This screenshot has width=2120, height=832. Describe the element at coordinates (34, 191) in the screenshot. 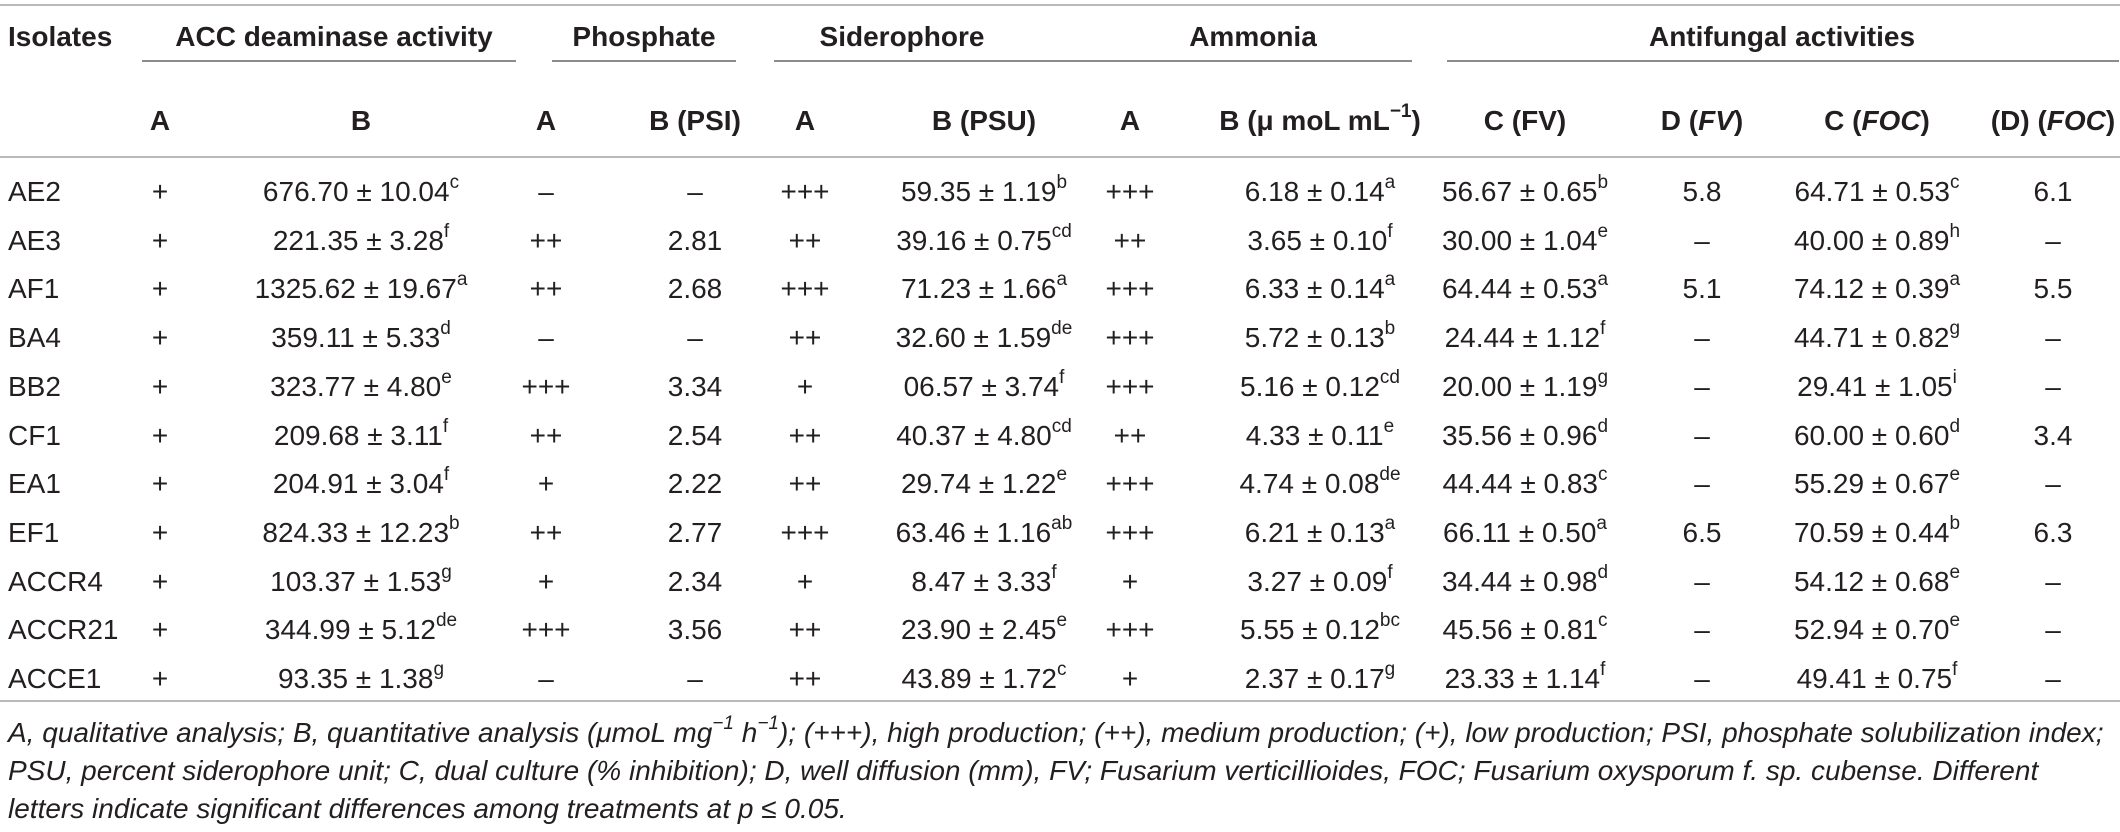

I see `cell-isolate: AE2` at that location.